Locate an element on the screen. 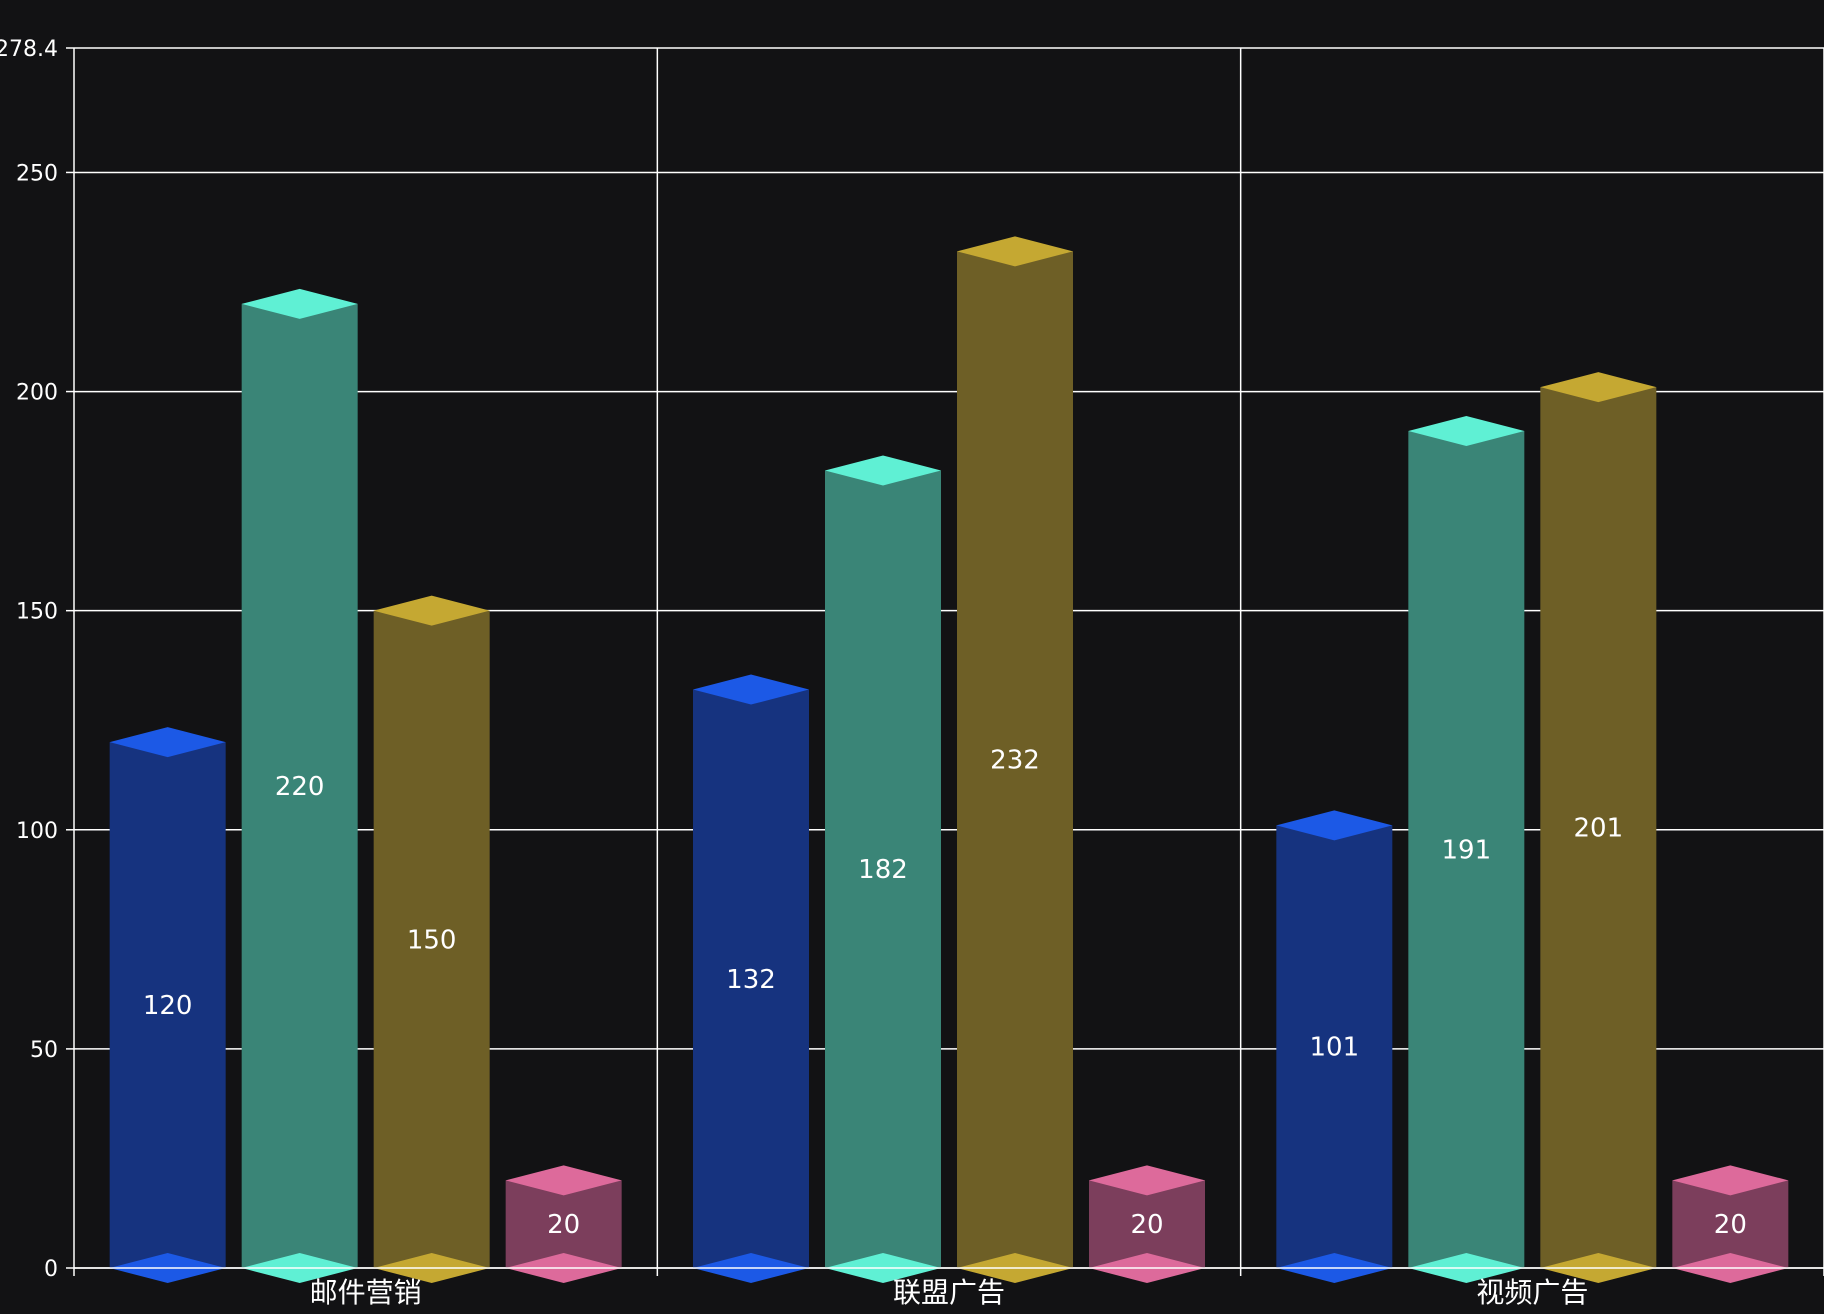 The image size is (1824, 1314). bar-data-label: 182 is located at coordinates (883, 870).